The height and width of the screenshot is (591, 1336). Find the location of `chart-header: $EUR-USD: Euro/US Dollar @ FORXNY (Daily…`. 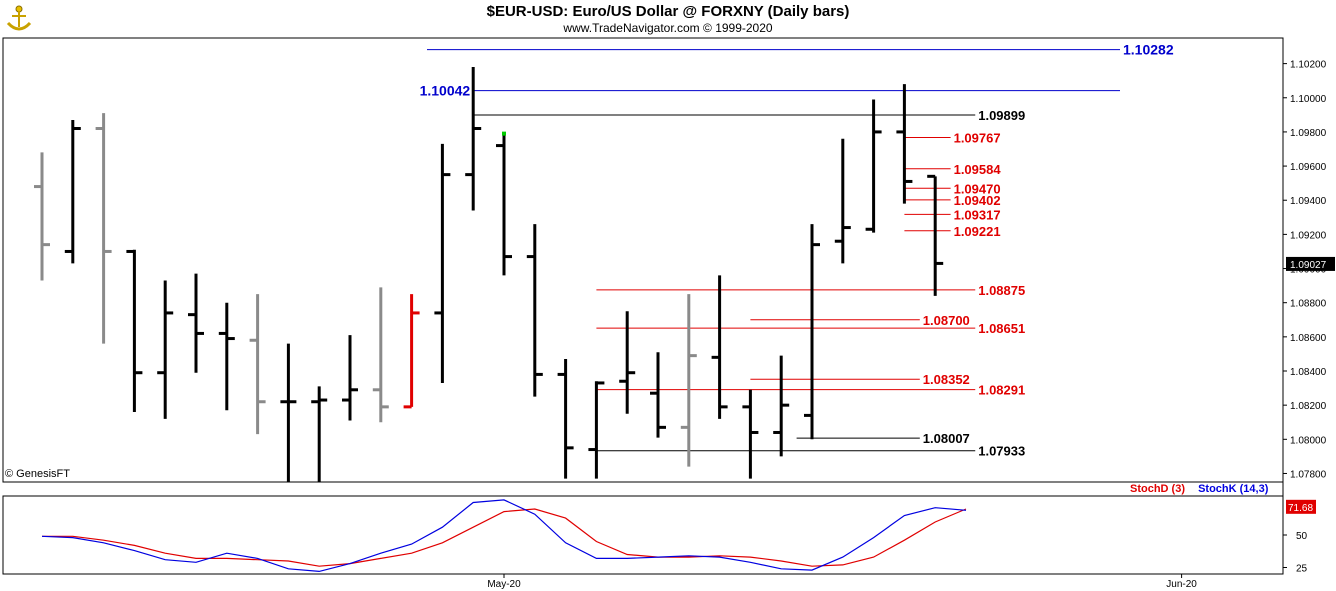

chart-header: $EUR-USD: Euro/US Dollar @ FORXNY (Daily… is located at coordinates (668, 19).